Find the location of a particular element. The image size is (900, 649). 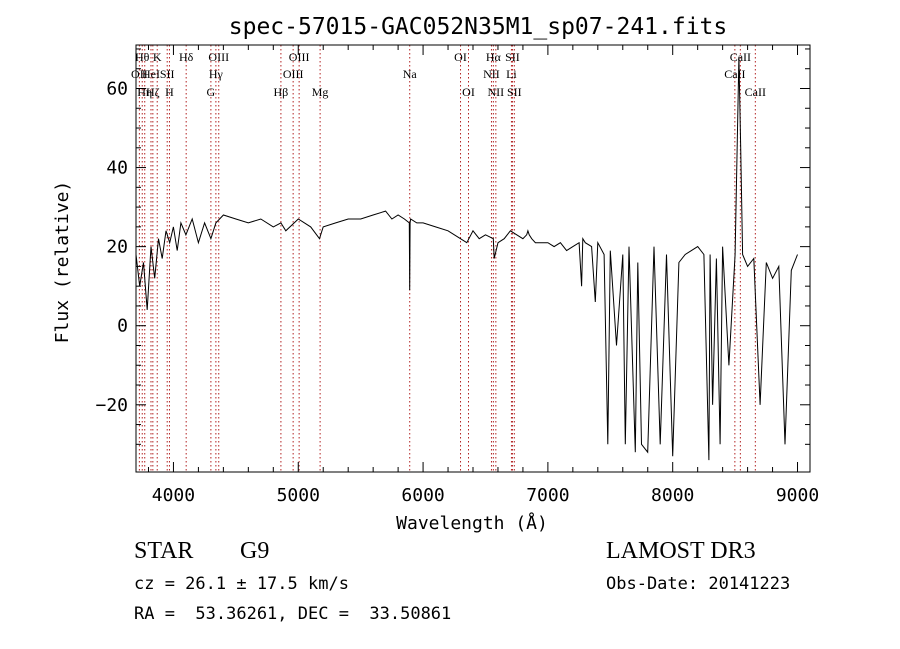

spectral-line-label-8: Hδ is located at coordinates (186, 57).